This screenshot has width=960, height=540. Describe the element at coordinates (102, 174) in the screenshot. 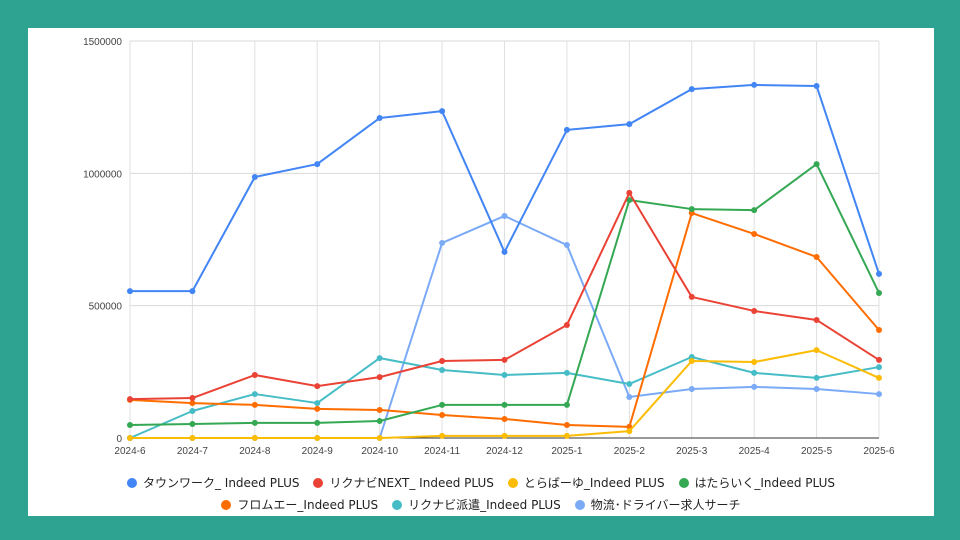

I see `y-tick-label: 1000000` at that location.